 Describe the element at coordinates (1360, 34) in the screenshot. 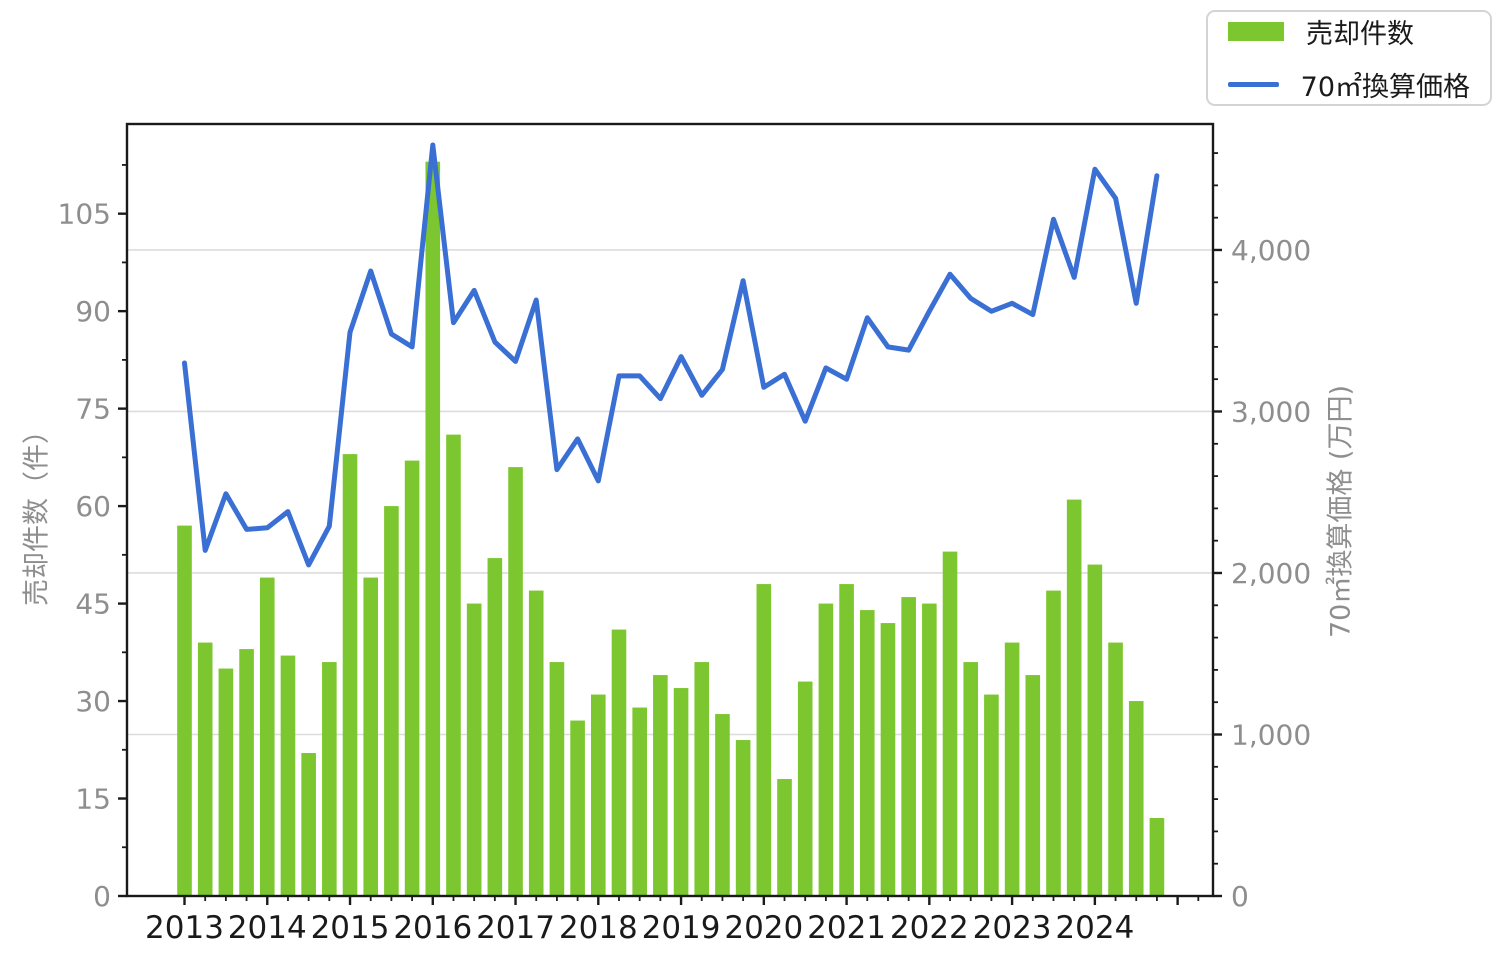

I see `legend-label-sales-count: 売却件数` at that location.